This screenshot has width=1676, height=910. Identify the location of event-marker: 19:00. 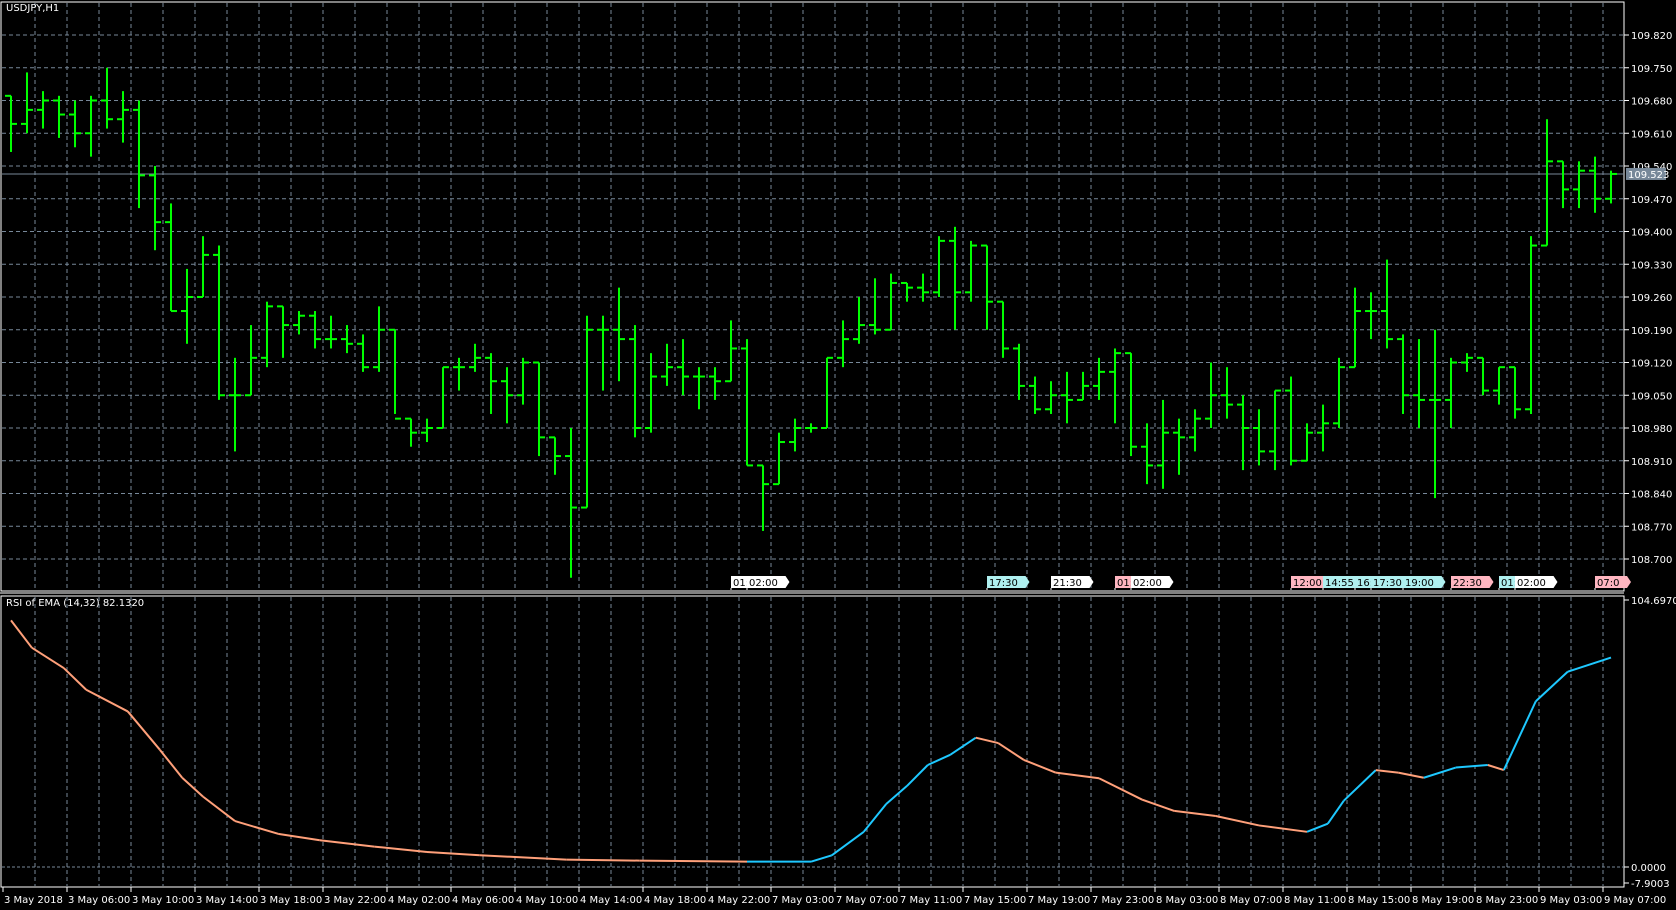
(1424, 583).